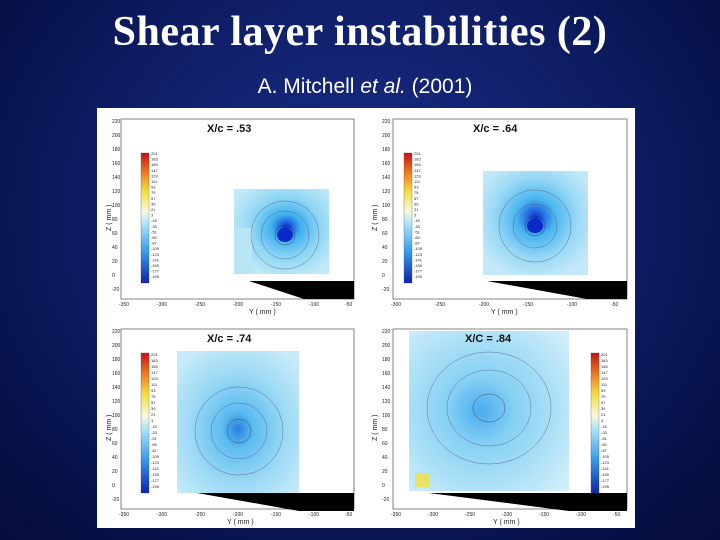 The image size is (720, 540). What do you see at coordinates (396, 515) in the screenshot?
I see `x-tick: -350` at bounding box center [396, 515].